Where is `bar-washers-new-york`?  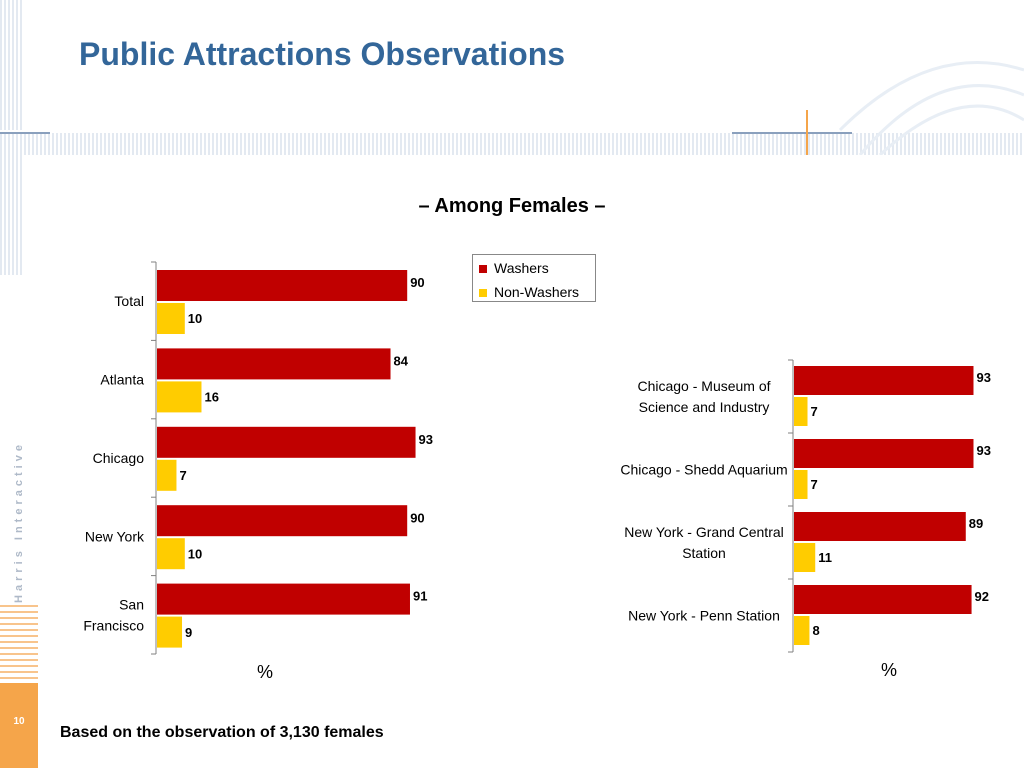 bar-washers-new-york is located at coordinates (282, 521).